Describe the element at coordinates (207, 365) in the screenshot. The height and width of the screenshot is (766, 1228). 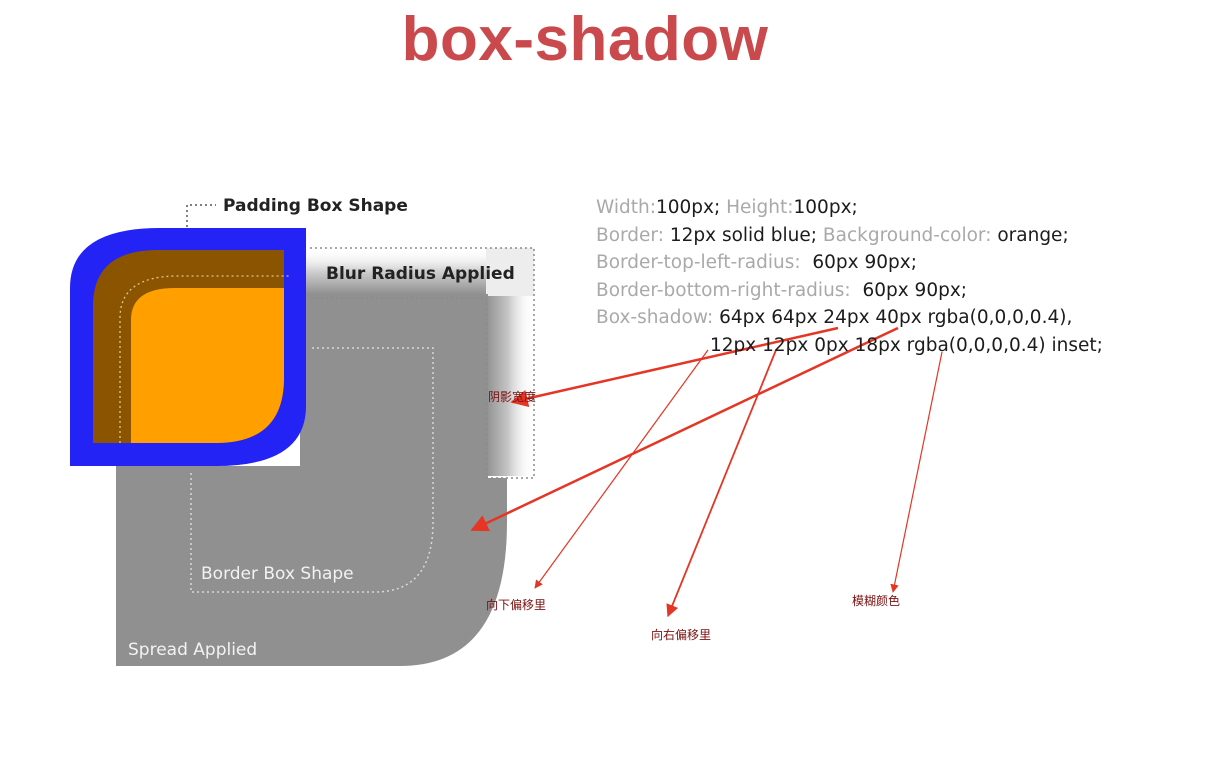
I see `orange-padding-area` at that location.